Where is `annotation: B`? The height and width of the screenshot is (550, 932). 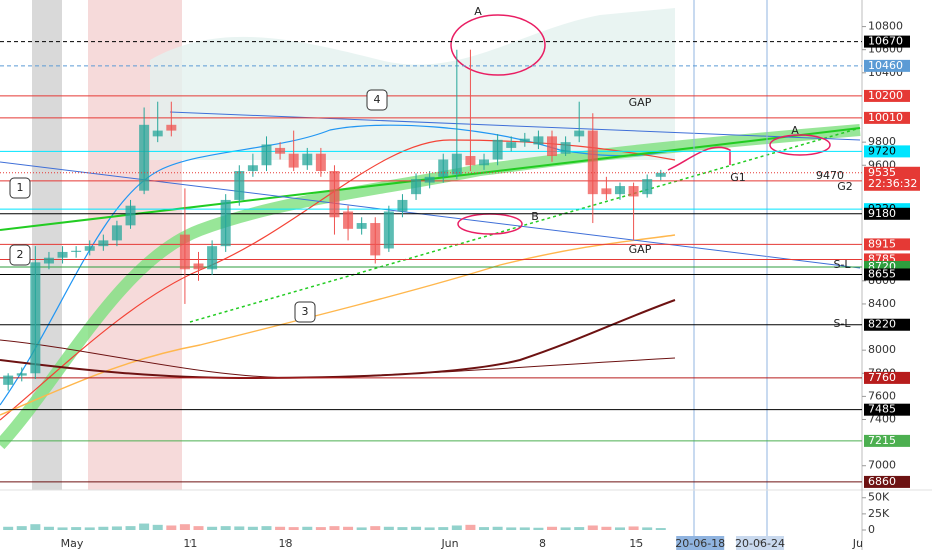
annotation: B is located at coordinates (535, 216).